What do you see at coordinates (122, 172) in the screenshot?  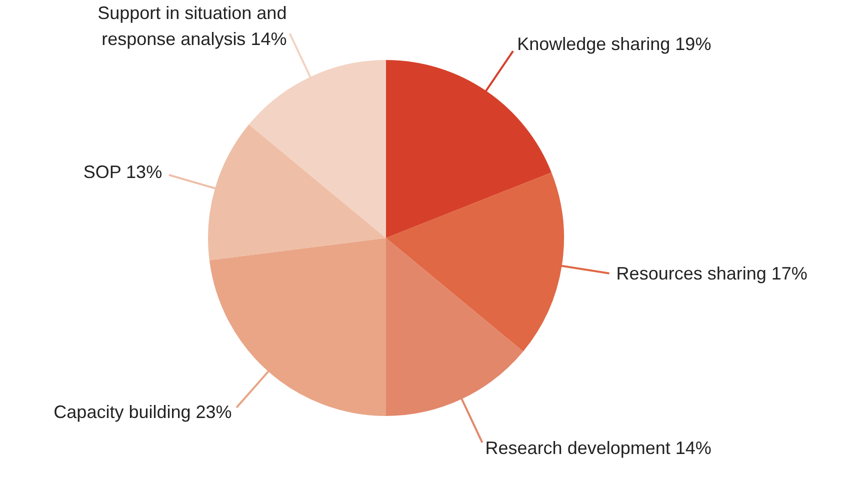 I see `slice-label: SOP 13%` at bounding box center [122, 172].